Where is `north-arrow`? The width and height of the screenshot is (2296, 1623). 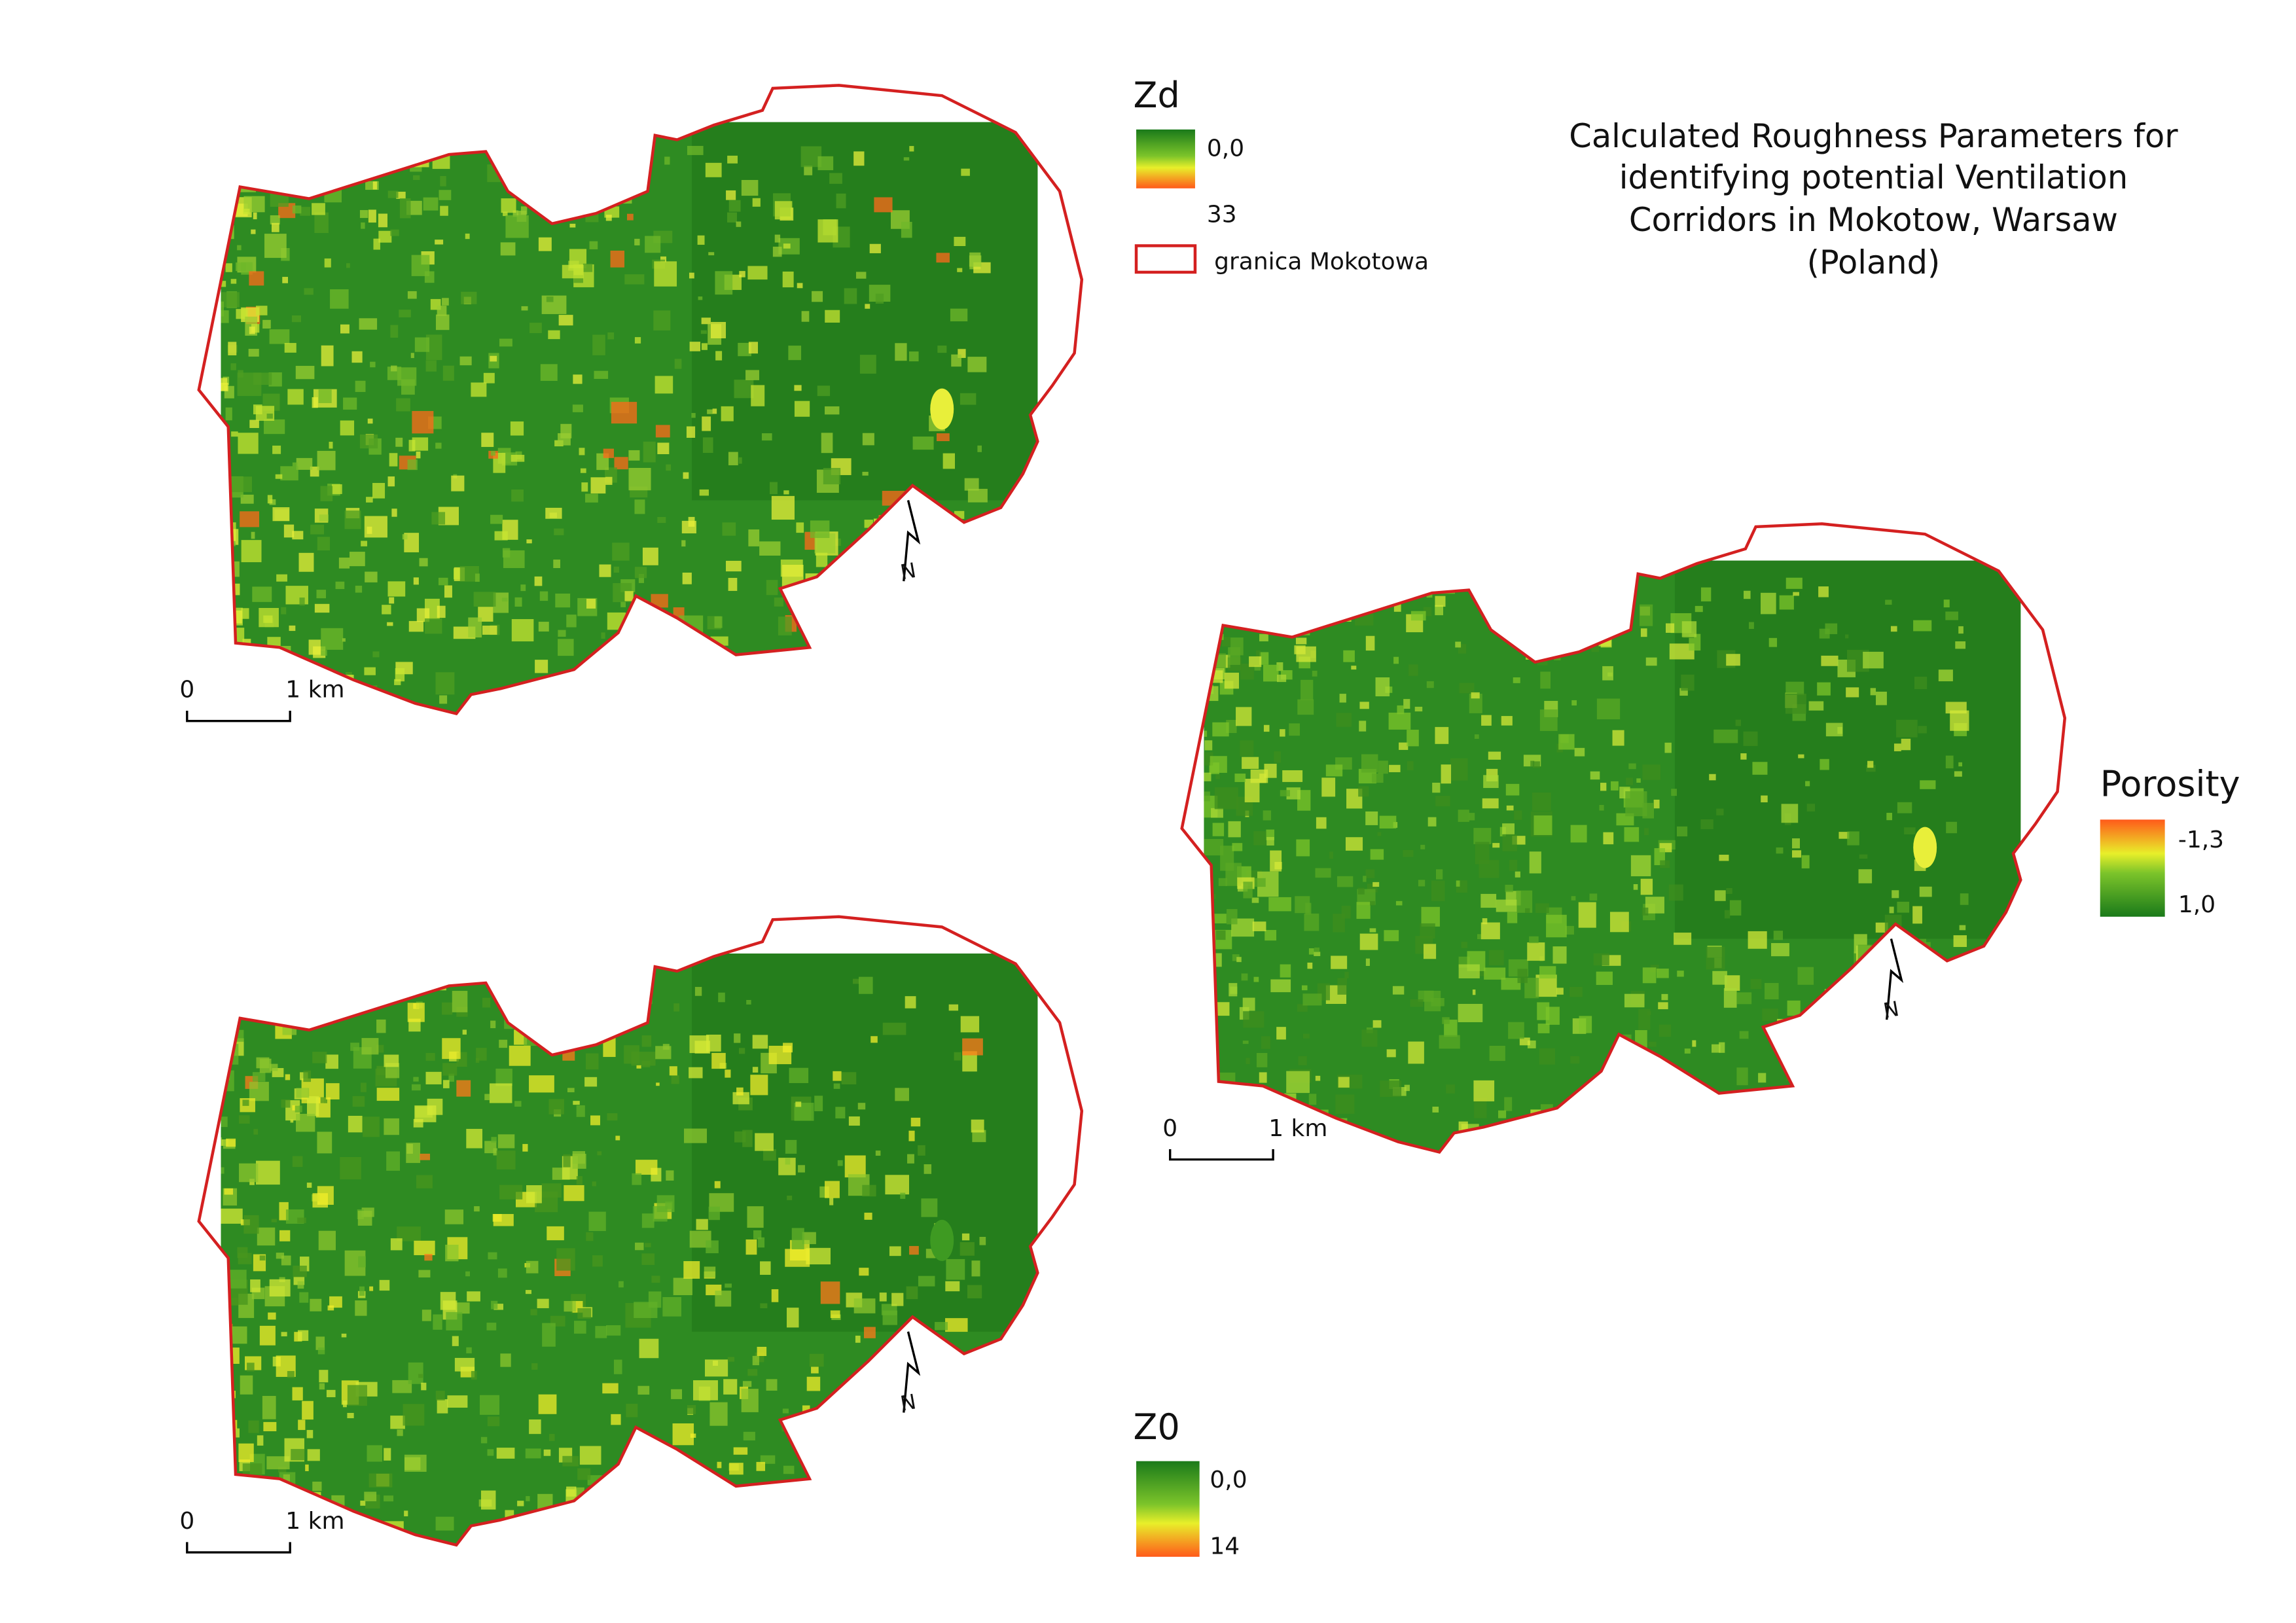 north-arrow is located at coordinates (912, 1372).